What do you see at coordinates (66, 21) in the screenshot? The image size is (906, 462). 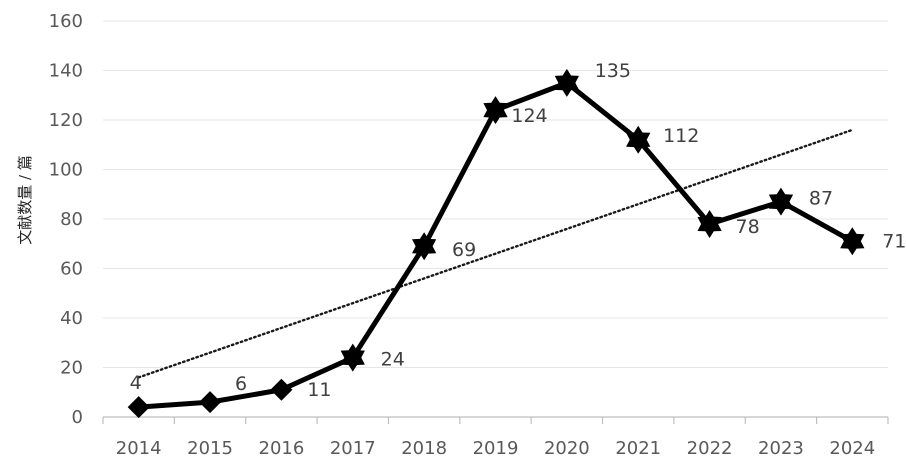 I see `y-tick-label: 160` at bounding box center [66, 21].